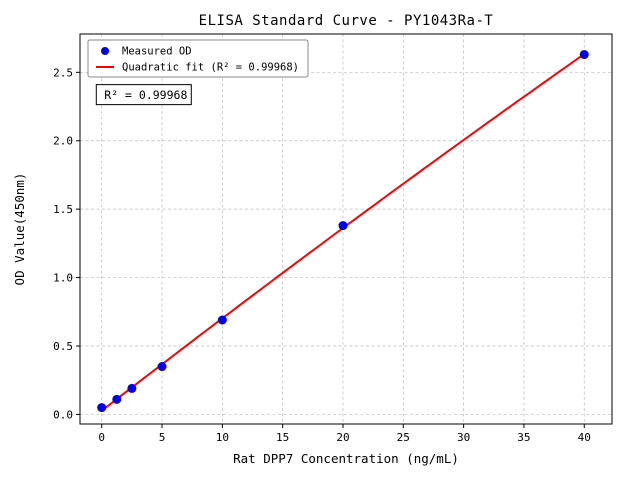 This screenshot has height=485, width=640. I want to click on legend-marker-measured-od, so click(105, 51).